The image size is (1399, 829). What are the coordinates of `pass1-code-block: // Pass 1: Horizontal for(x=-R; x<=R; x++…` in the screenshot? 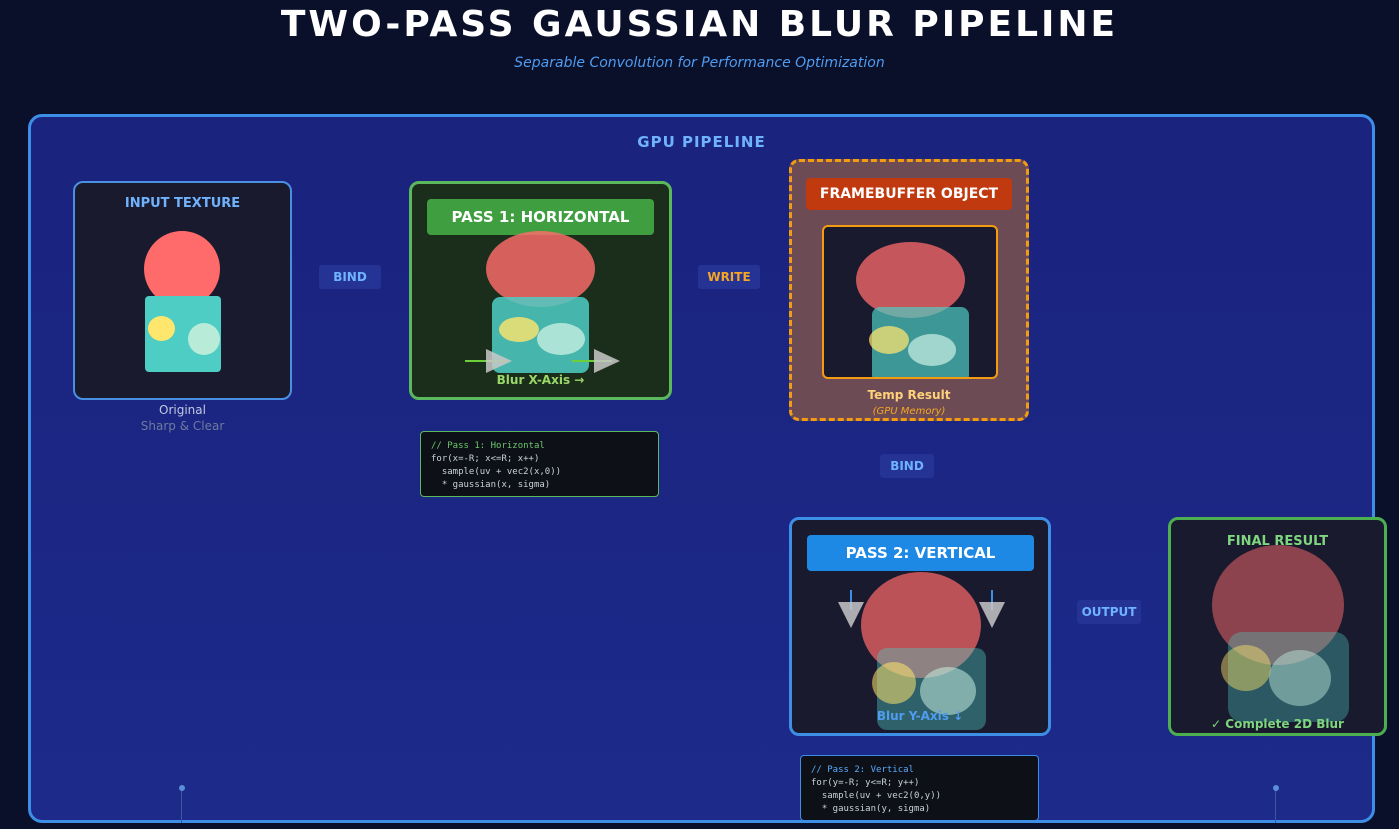 It's located at (539, 464).